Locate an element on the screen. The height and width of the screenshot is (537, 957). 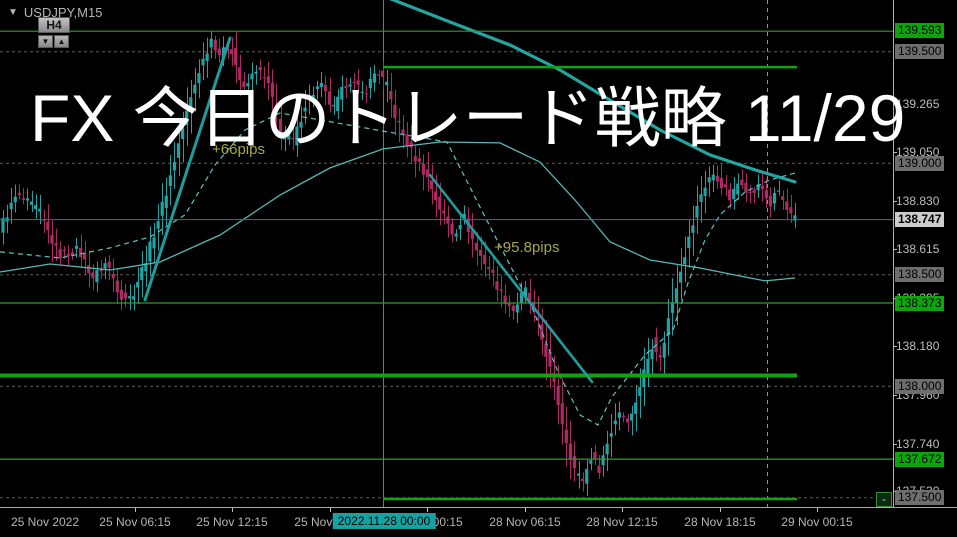
price-axis-label: 138.180 is located at coordinates (918, 346).